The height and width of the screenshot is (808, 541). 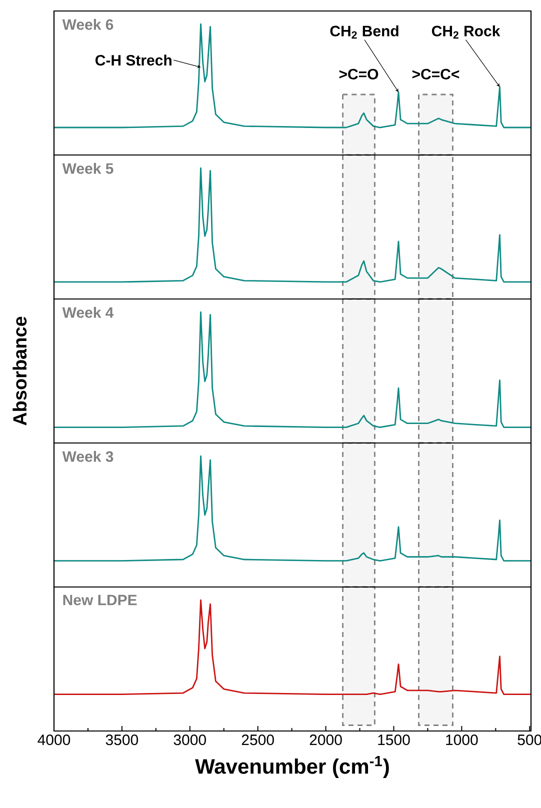 I want to click on band-label: >C=C<, so click(x=436, y=74).